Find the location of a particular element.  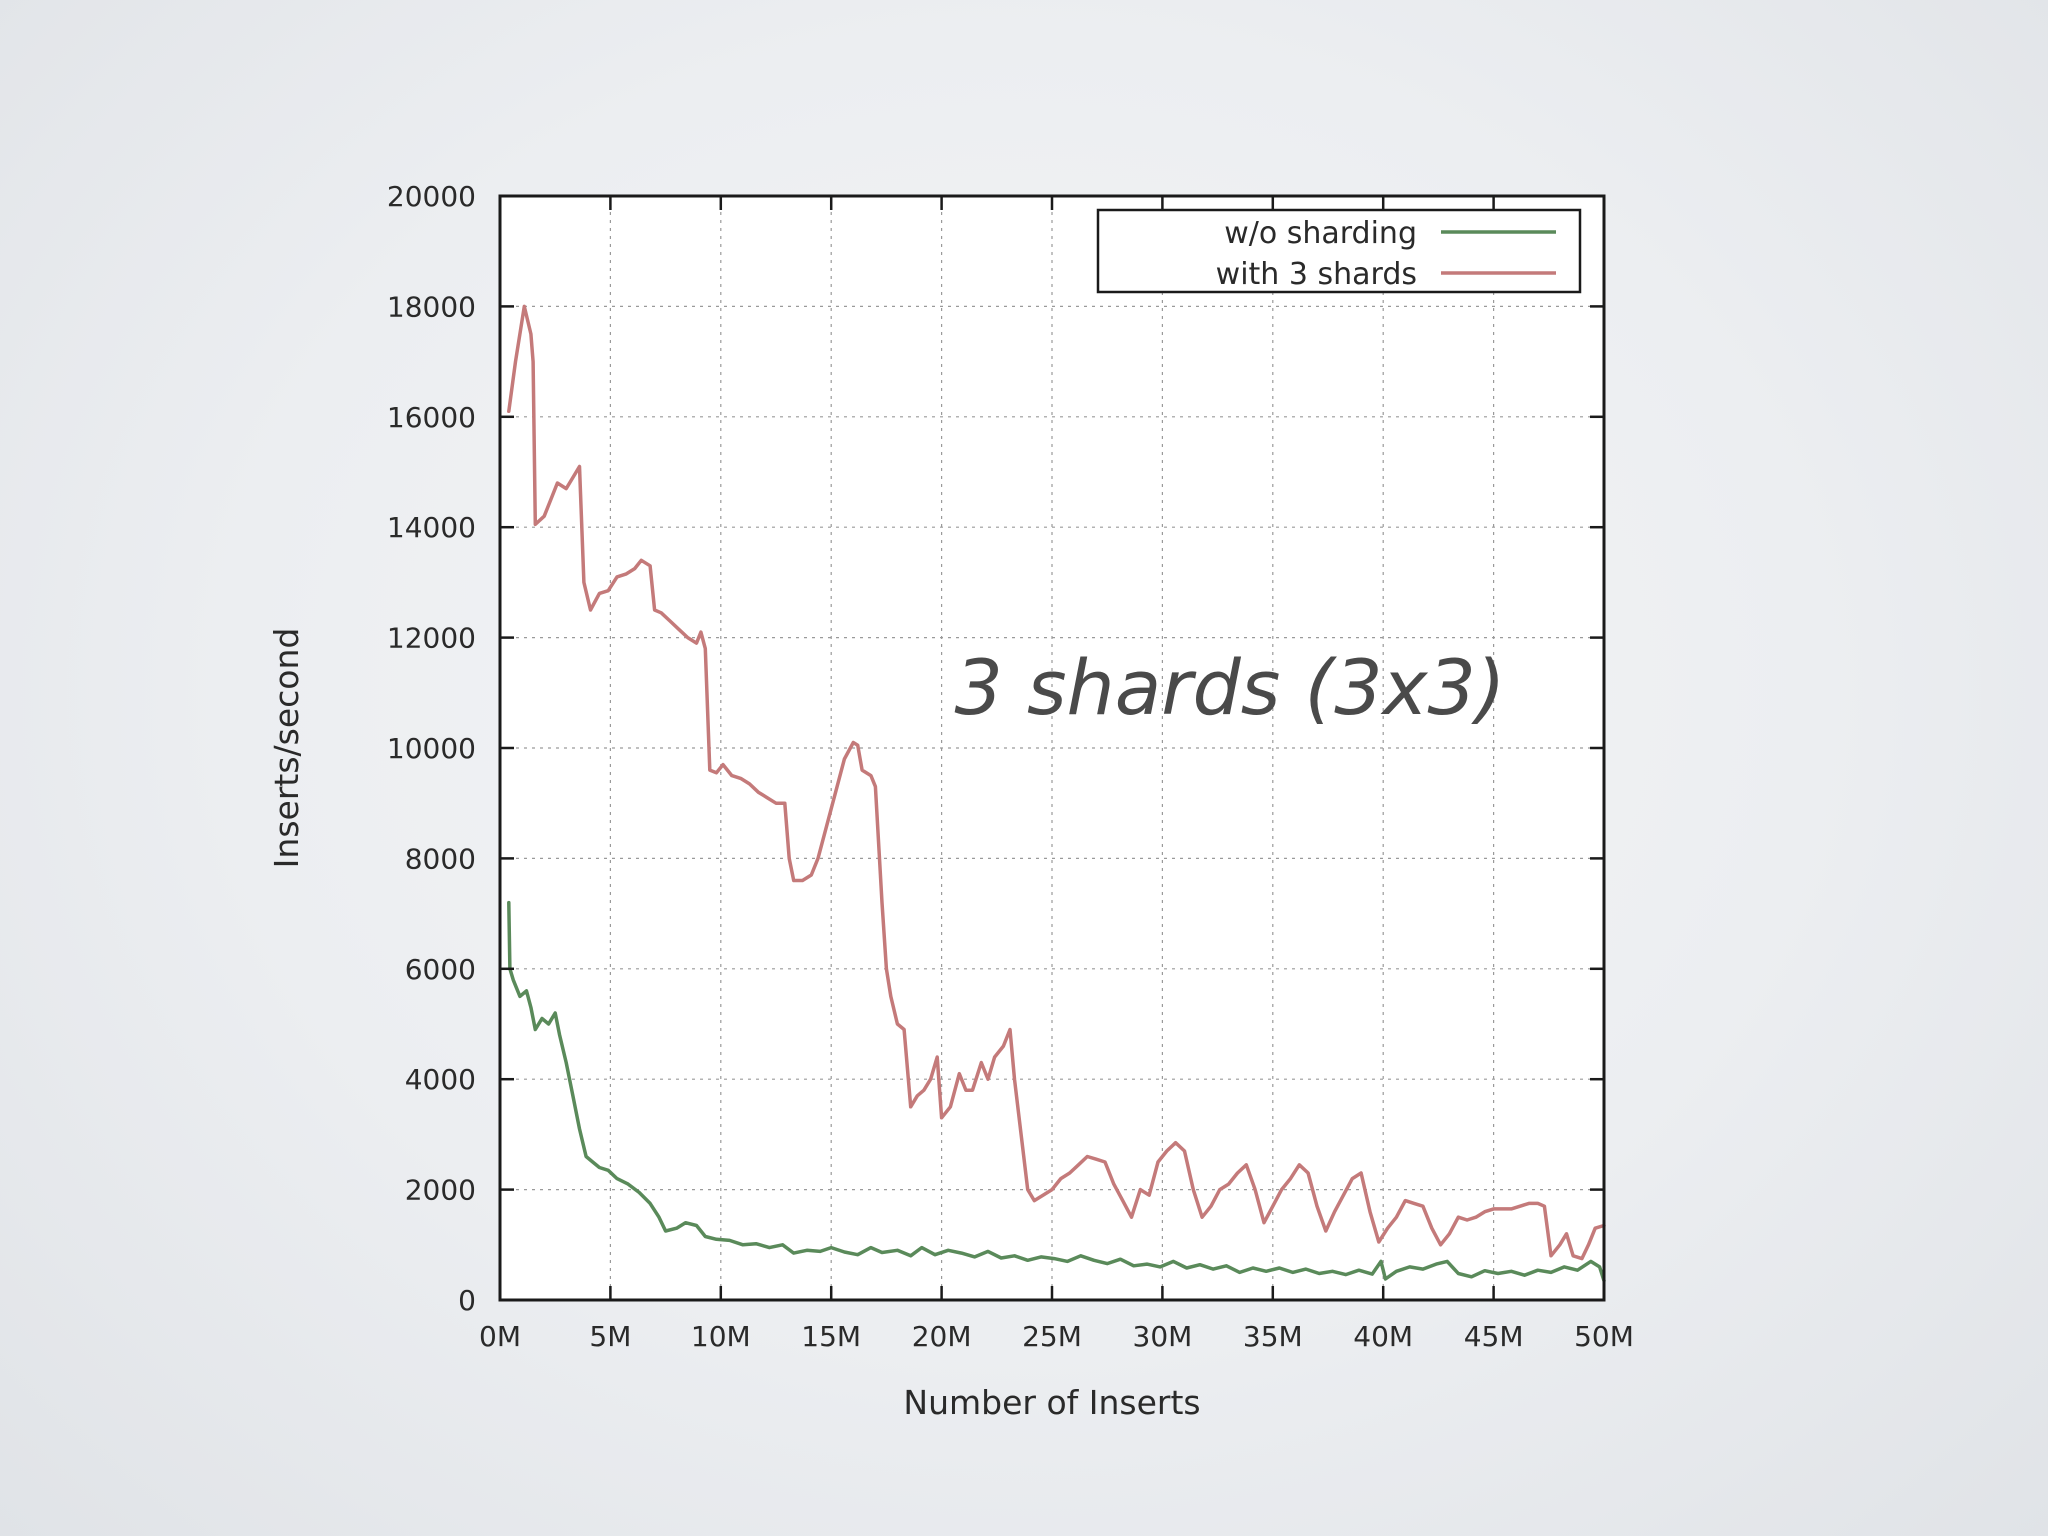

y-axis-label: Inserts/second is located at coordinates (286, 748).